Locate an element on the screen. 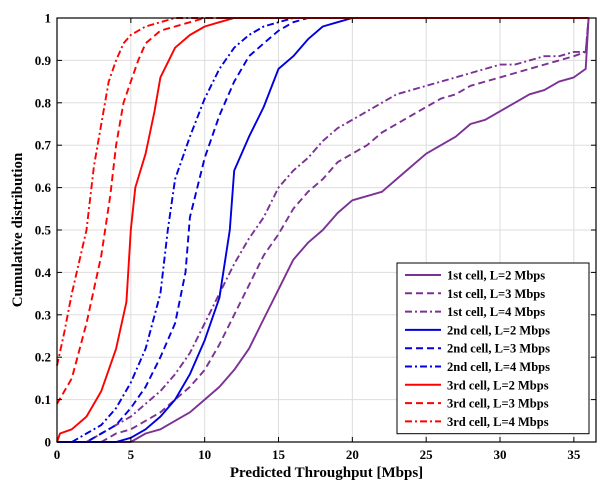  legend-label: 1st cell, L=3 Mbps is located at coordinates (496, 294).